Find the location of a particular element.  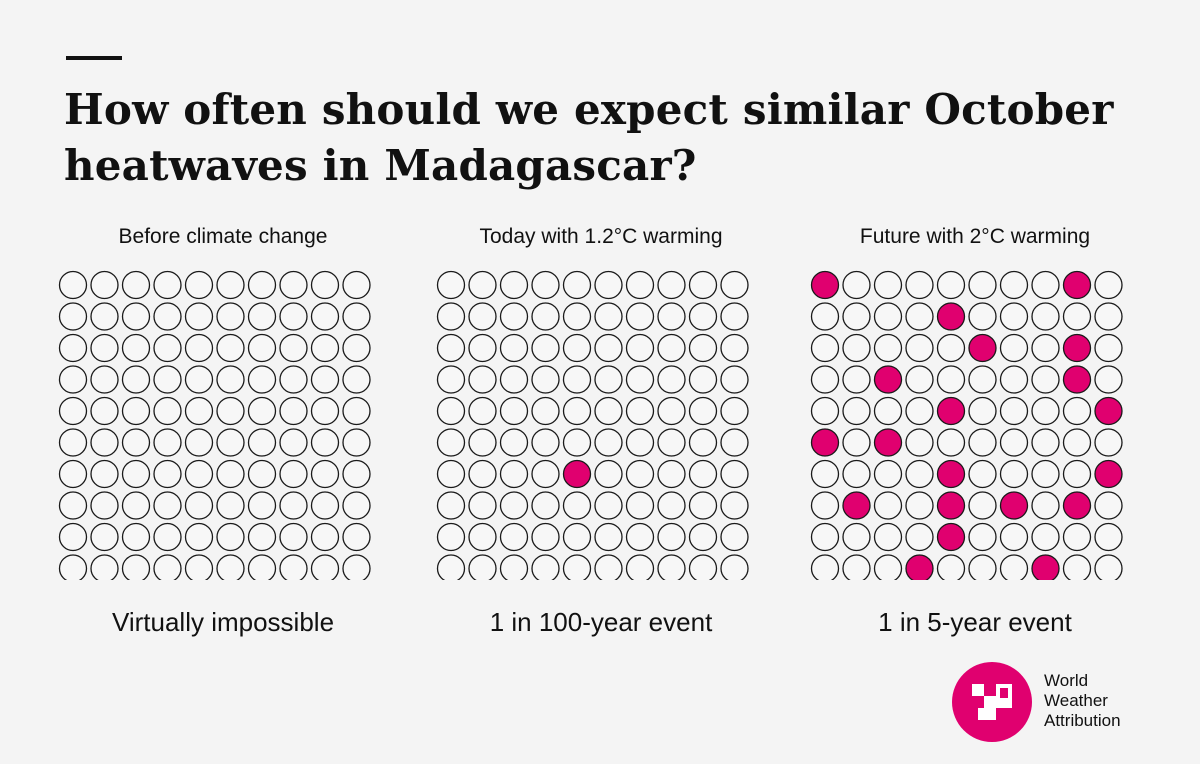

brand-line: Weather is located at coordinates (1076, 700).